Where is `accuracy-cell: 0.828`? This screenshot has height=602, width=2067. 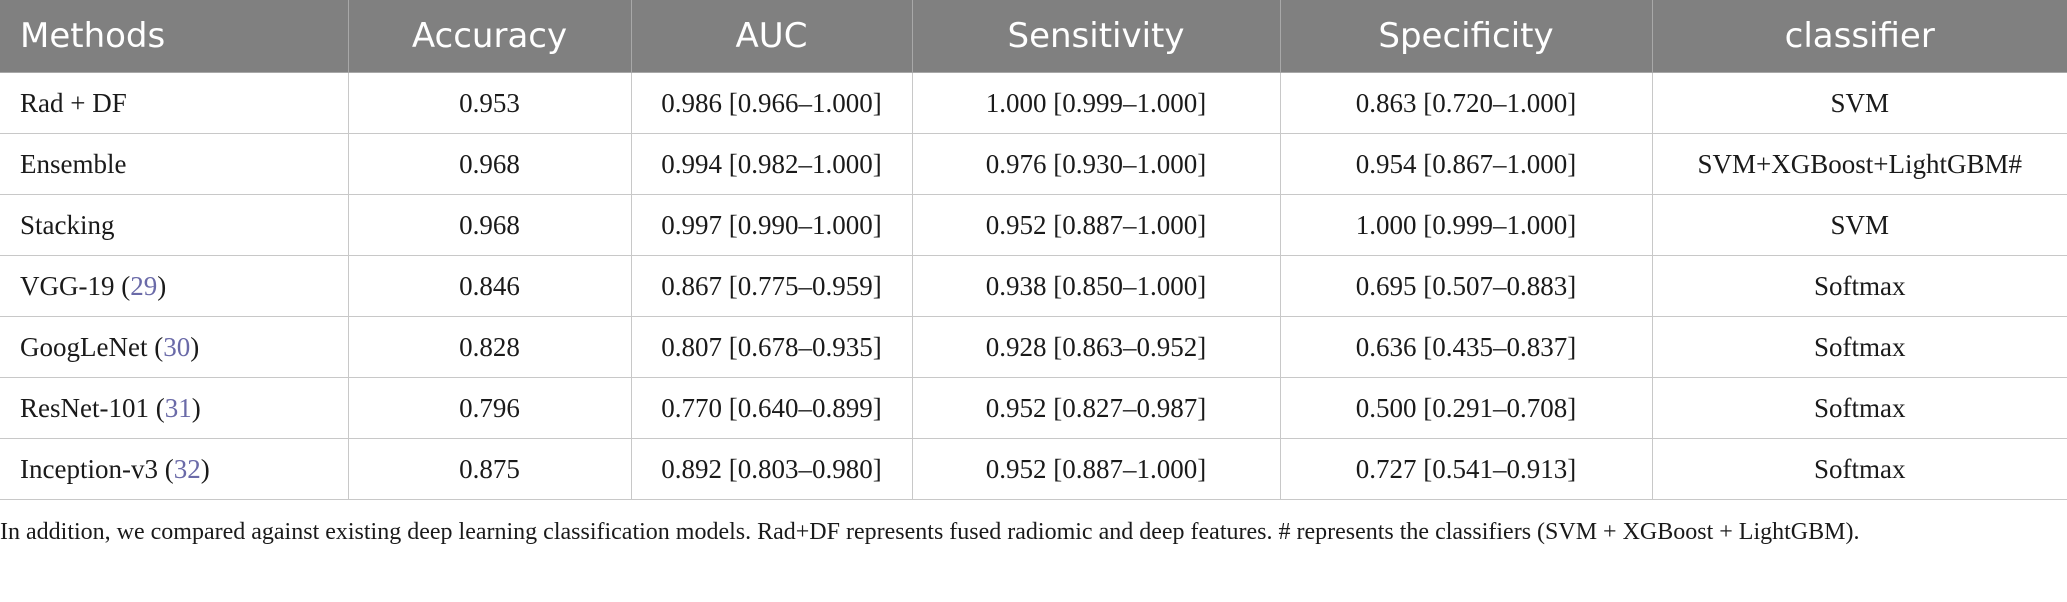
accuracy-cell: 0.828 is located at coordinates (489, 347).